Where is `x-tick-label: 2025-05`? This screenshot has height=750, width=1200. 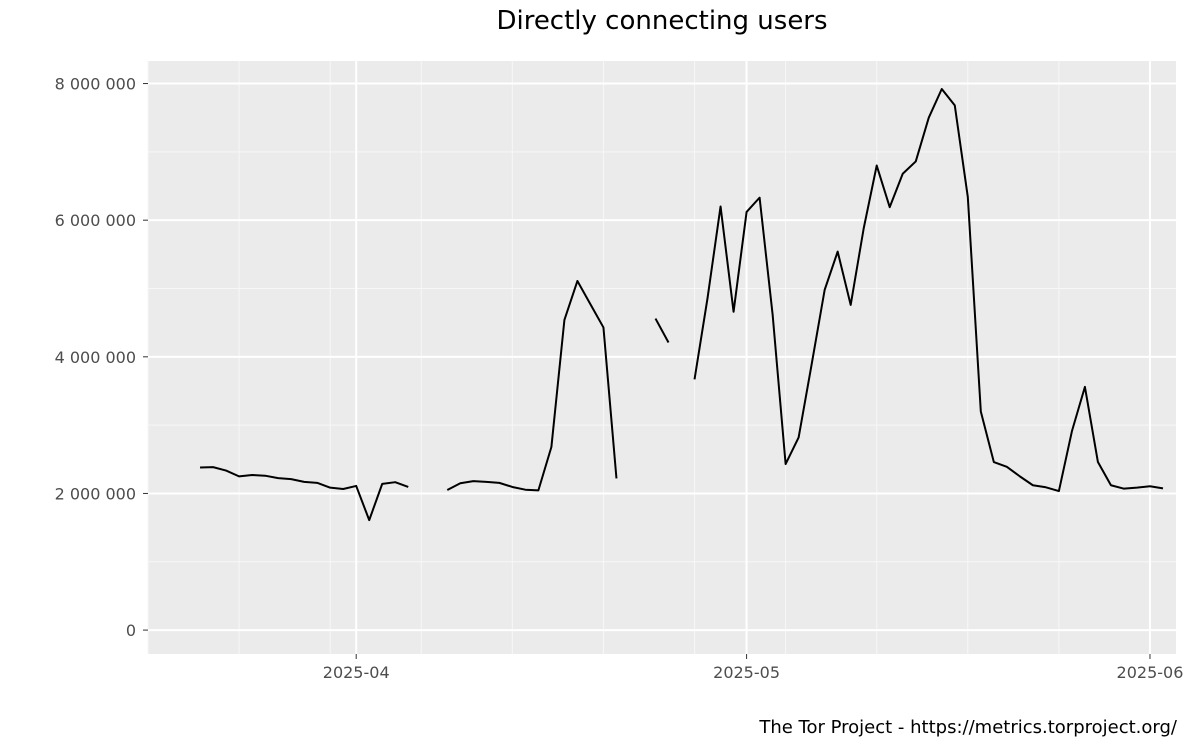
x-tick-label: 2025-05 is located at coordinates (746, 672).